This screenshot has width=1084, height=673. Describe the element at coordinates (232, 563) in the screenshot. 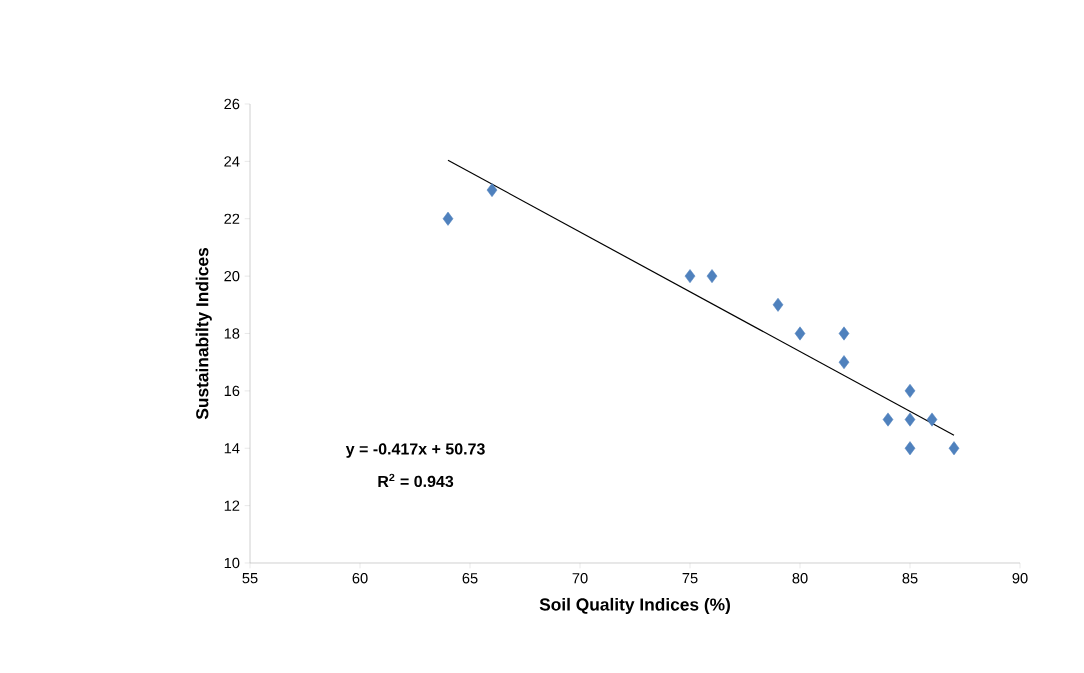

I see `y-tick-label: 10` at that location.